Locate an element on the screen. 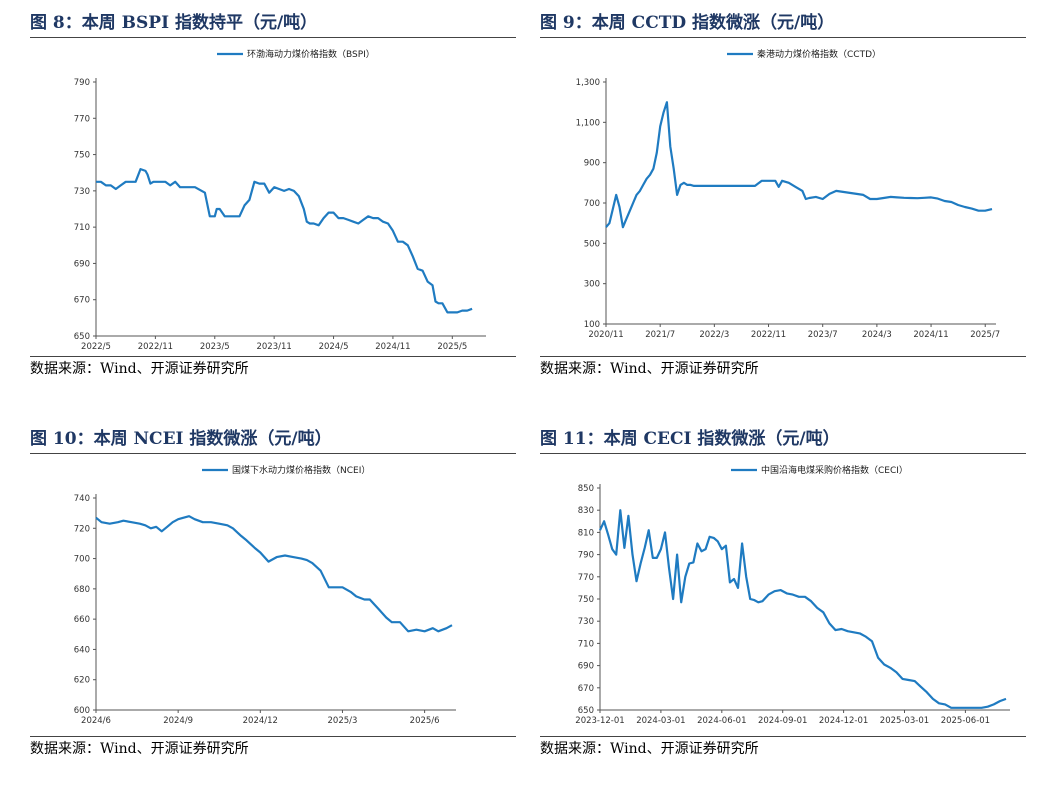 The image size is (1054, 787). figure-8-source: 数据来源：Wind、开源证券研究所 is located at coordinates (139, 369).